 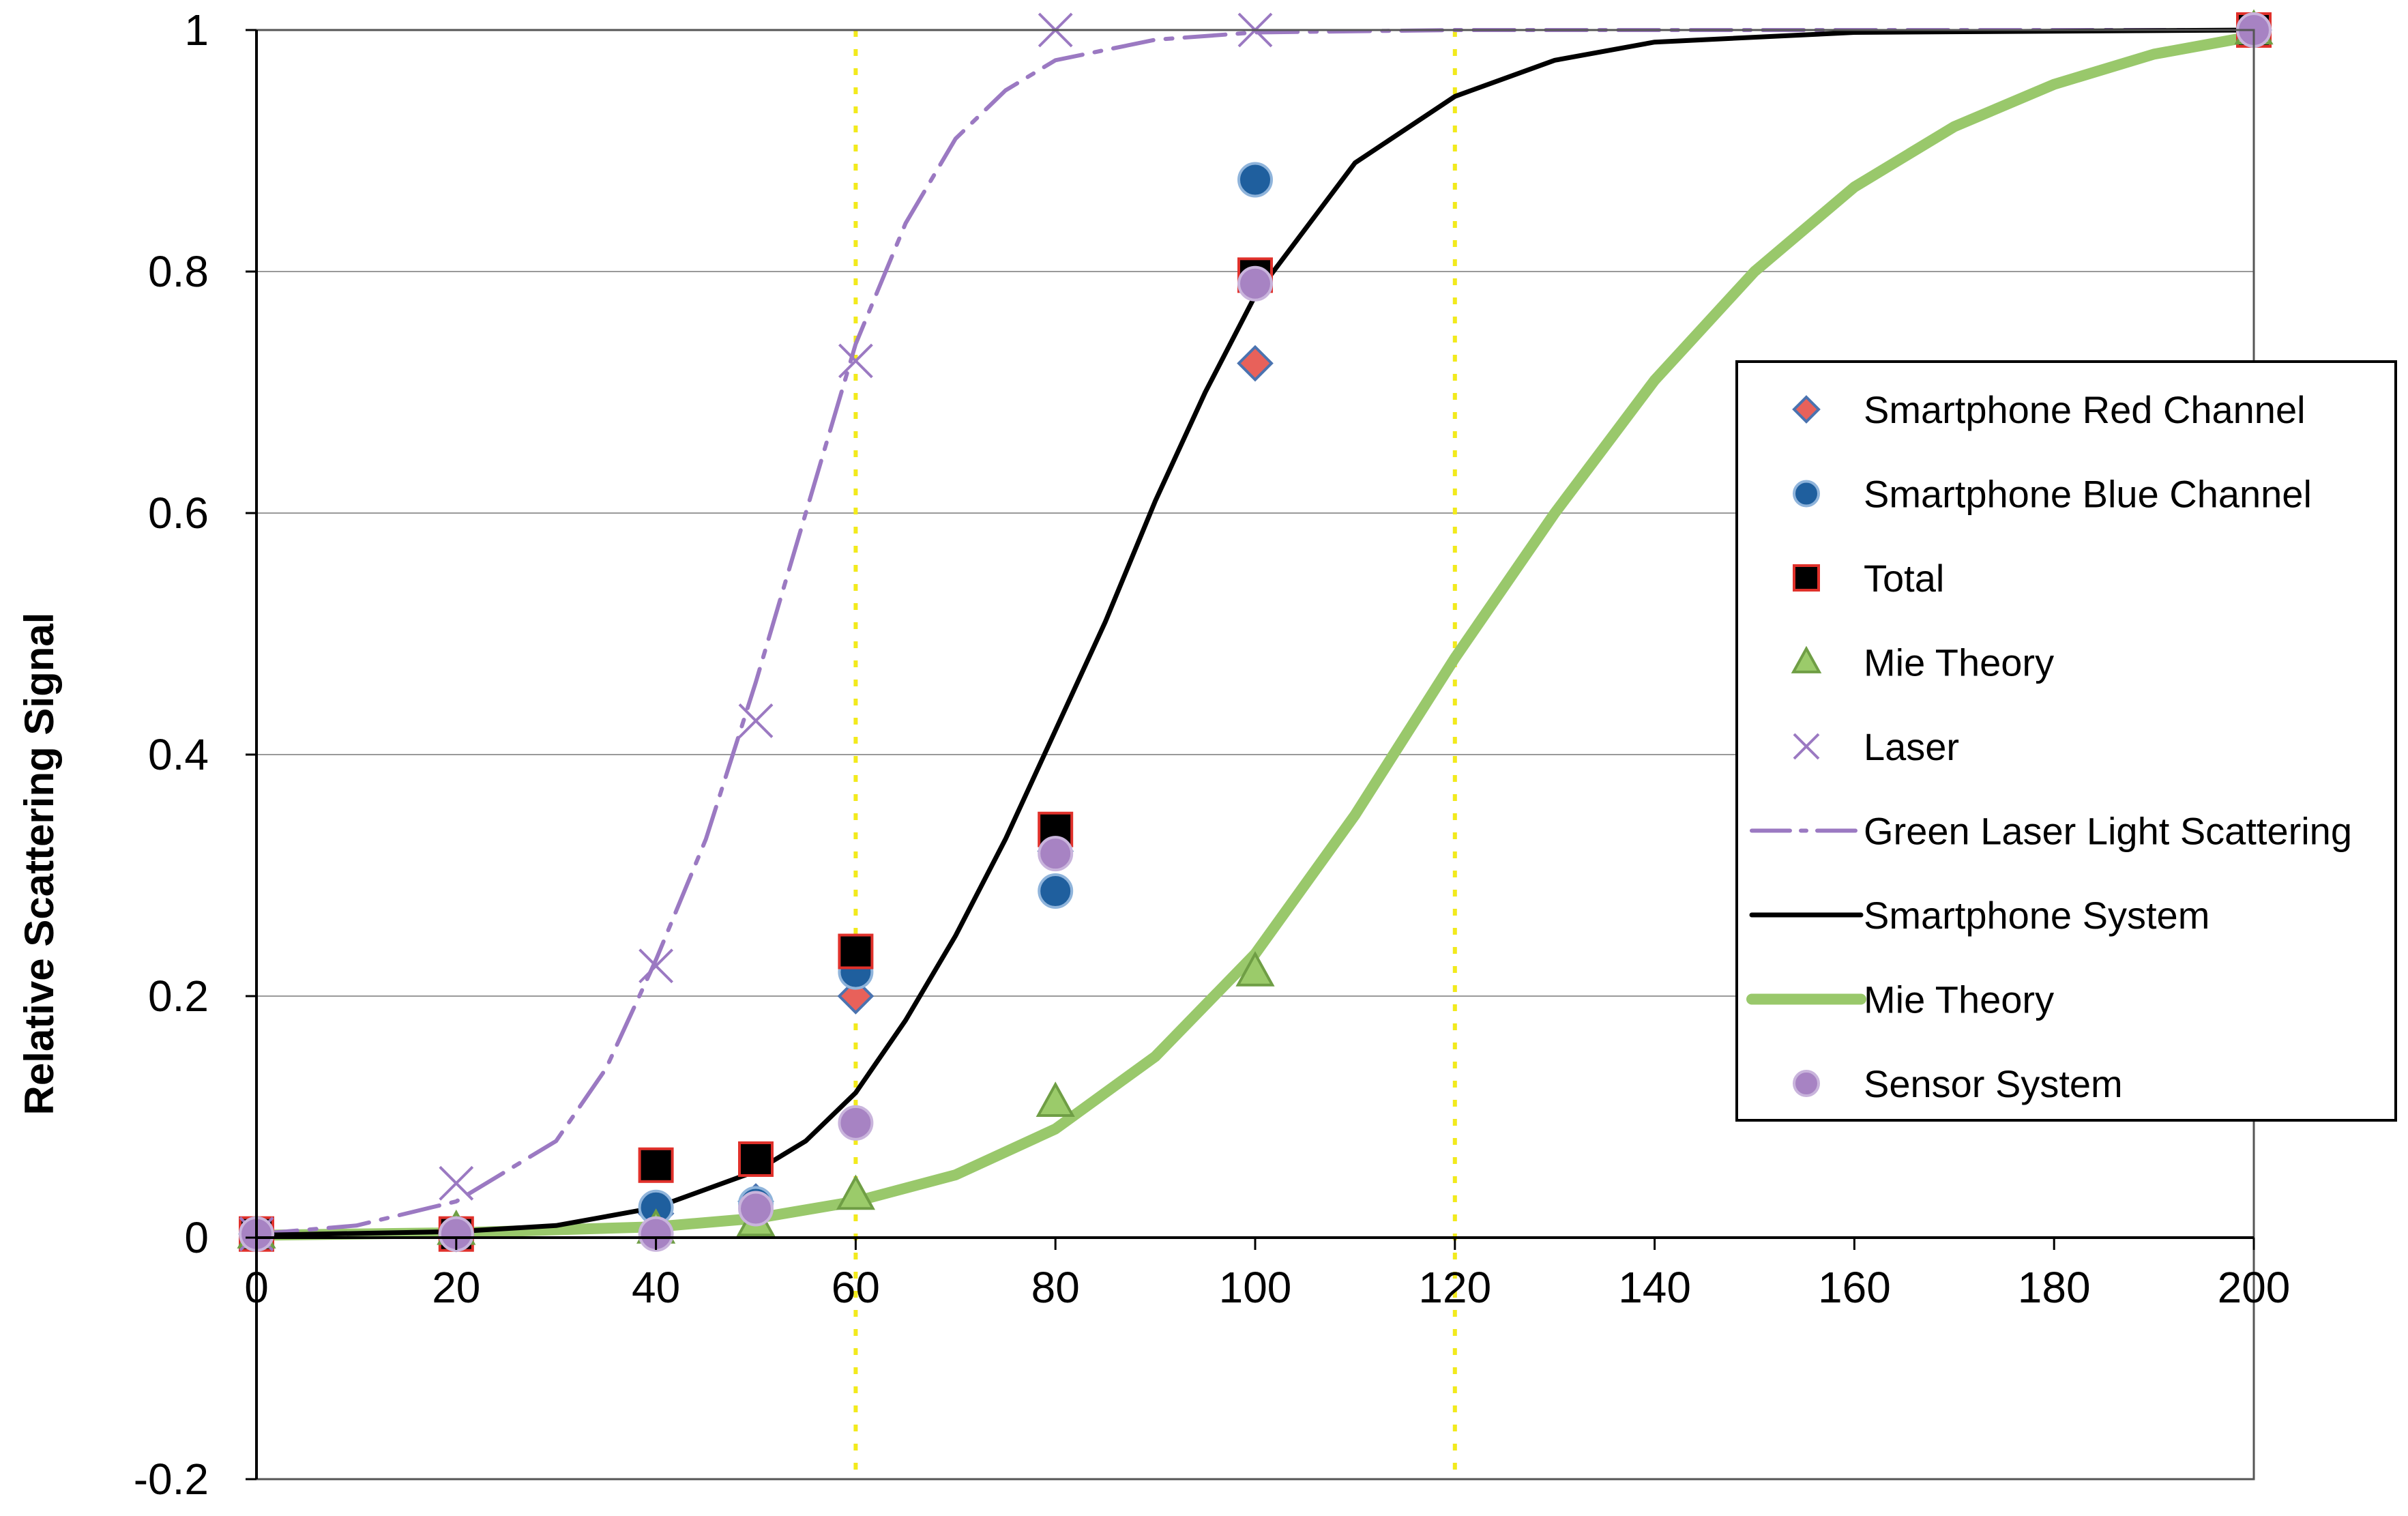 I want to click on legend-label-green-laser-light-scattering-5: Green Laser Light Scattering, so click(x=2108, y=831).